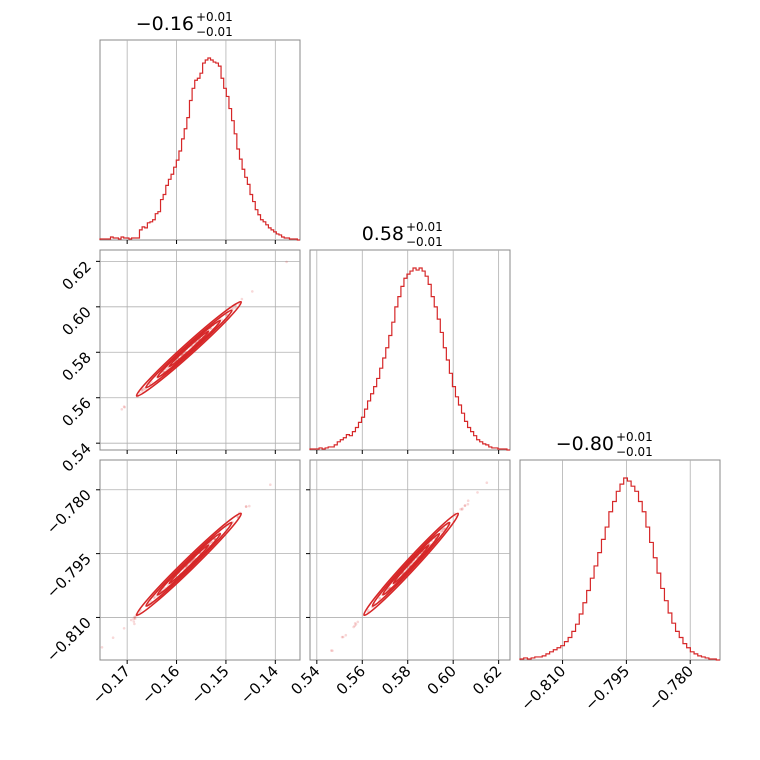 Image resolution: width=760 pixels, height=760 pixels. Describe the element at coordinates (351, 680) in the screenshot. I see `tick-label-x-1: 0.56` at that location.